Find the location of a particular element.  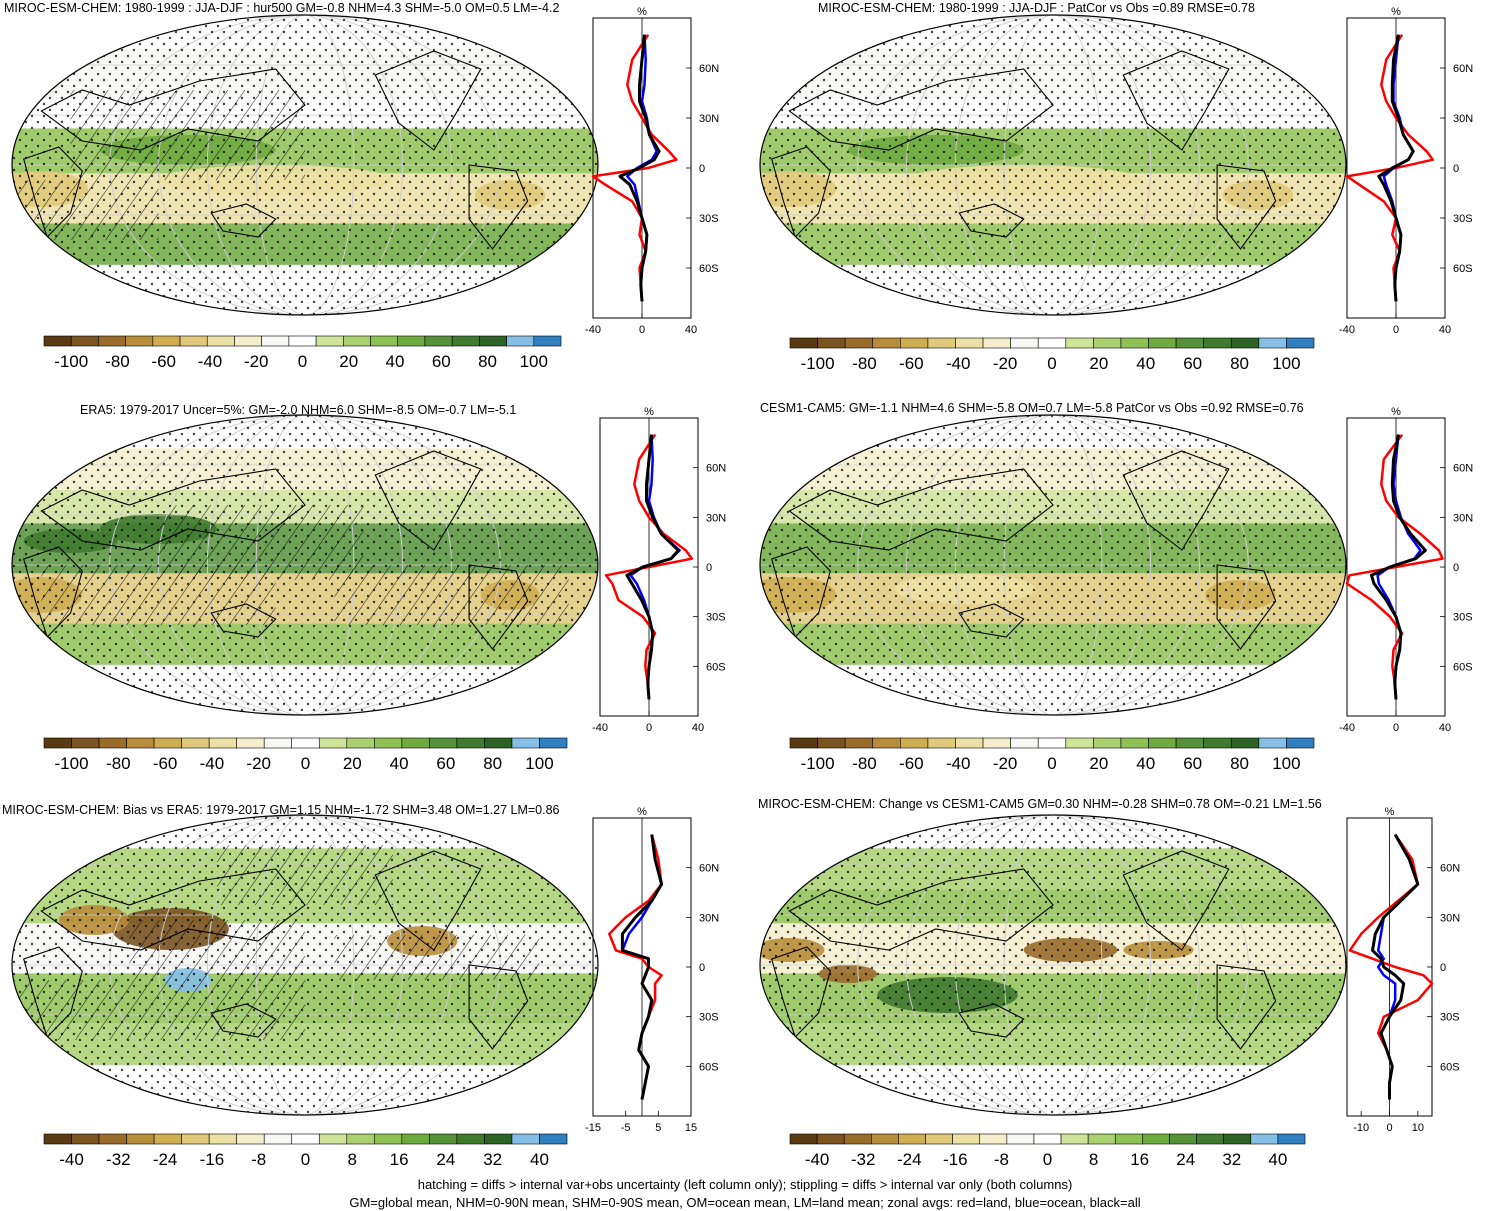

y-tick-label: 0 is located at coordinates (1443, 968).